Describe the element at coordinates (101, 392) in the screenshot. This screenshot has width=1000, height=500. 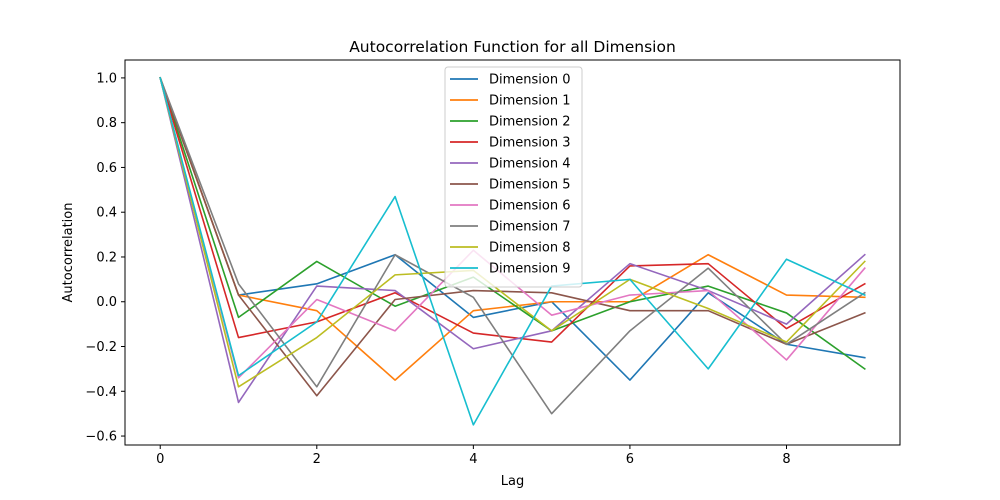
I see `y-tick-label: −0.4` at that location.